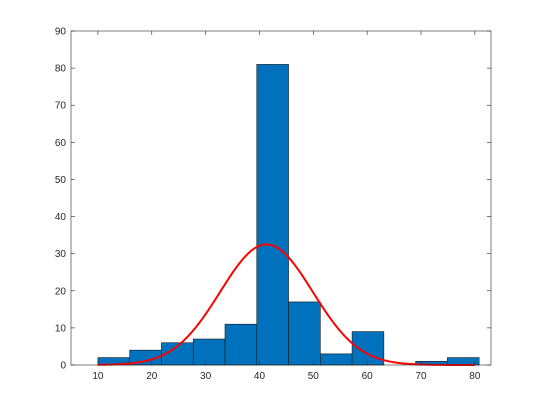  I want to click on y-tick-label: 90, so click(61, 32).